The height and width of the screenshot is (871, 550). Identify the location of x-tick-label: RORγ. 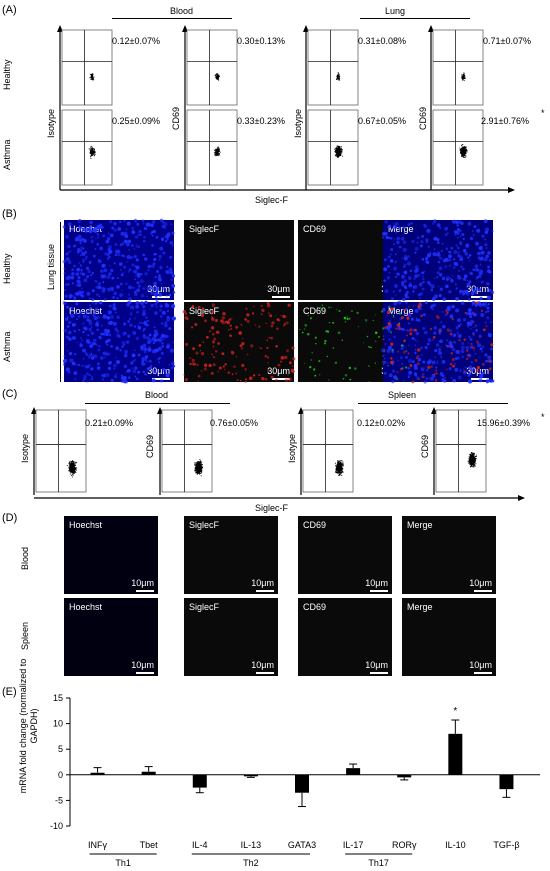
(404, 845).